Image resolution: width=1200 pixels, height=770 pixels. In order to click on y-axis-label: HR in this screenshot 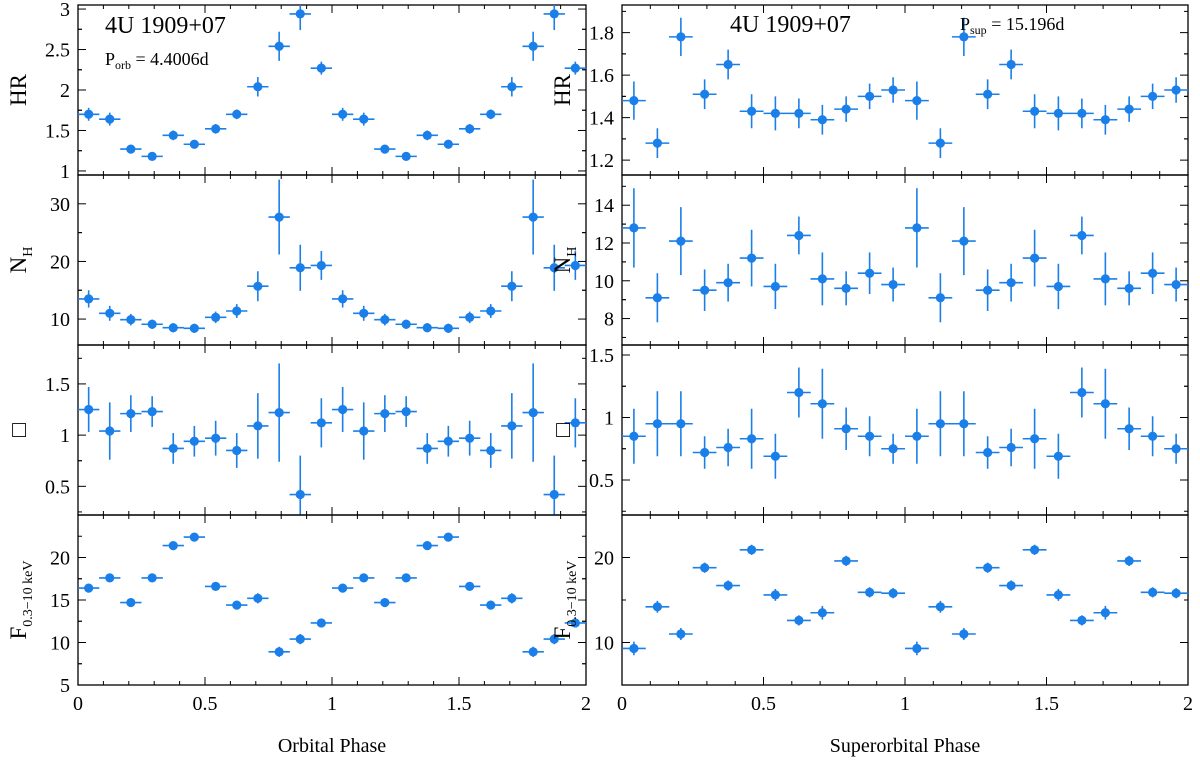, I will do `click(18, 89)`.